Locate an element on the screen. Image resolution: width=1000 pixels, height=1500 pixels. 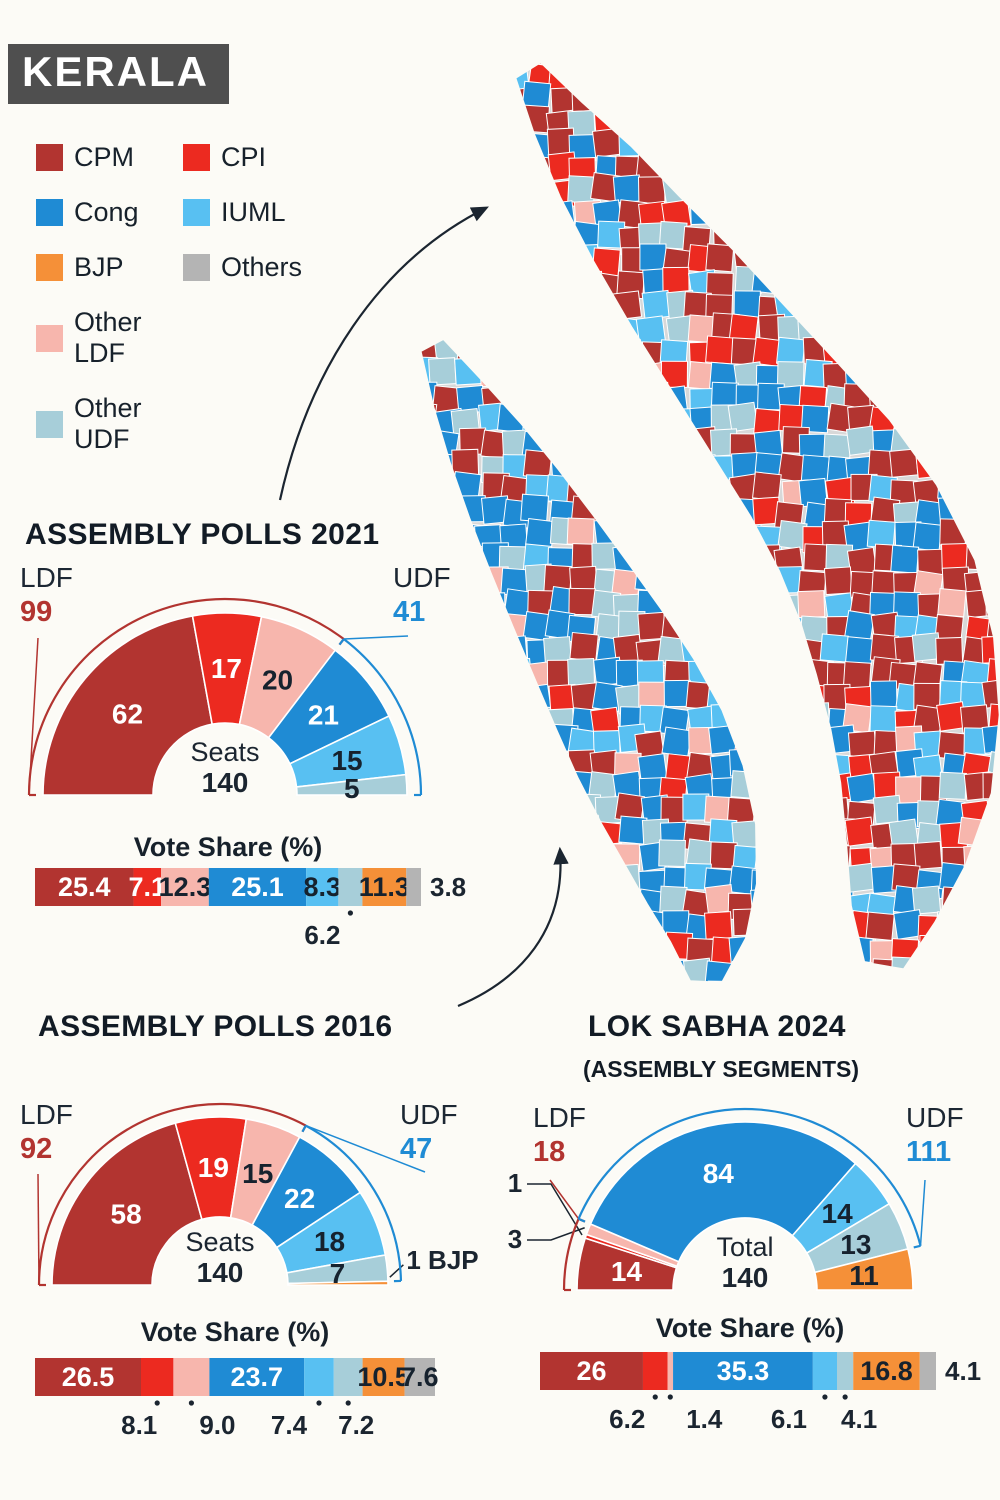
bar-label-cong: 35.3 is located at coordinates (743, 1371).